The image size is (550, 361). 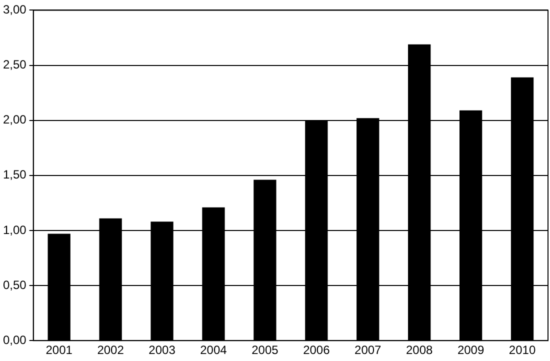 What do you see at coordinates (14, 175) in the screenshot?
I see `y-tick-label: 1,50` at bounding box center [14, 175].